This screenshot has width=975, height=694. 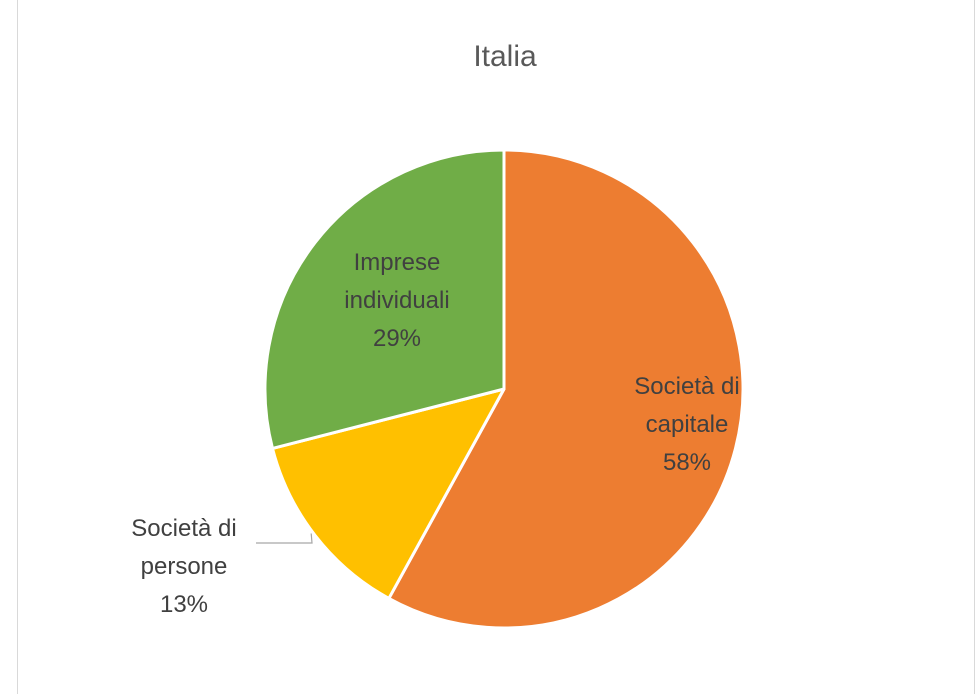 What do you see at coordinates (183, 566) in the screenshot?
I see `slice-label-2: Società di persone 13%` at bounding box center [183, 566].